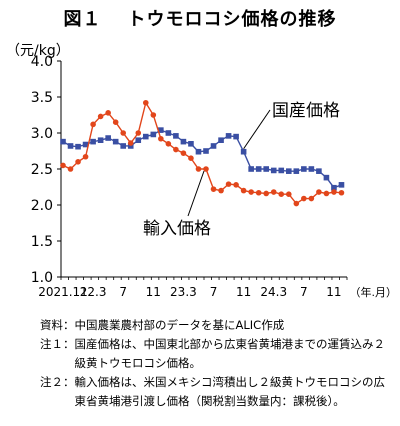 The width and height of the screenshot is (400, 426). I want to click on source-note-text: 中国農業農村部のデータを基にALIC作成, so click(179, 325).